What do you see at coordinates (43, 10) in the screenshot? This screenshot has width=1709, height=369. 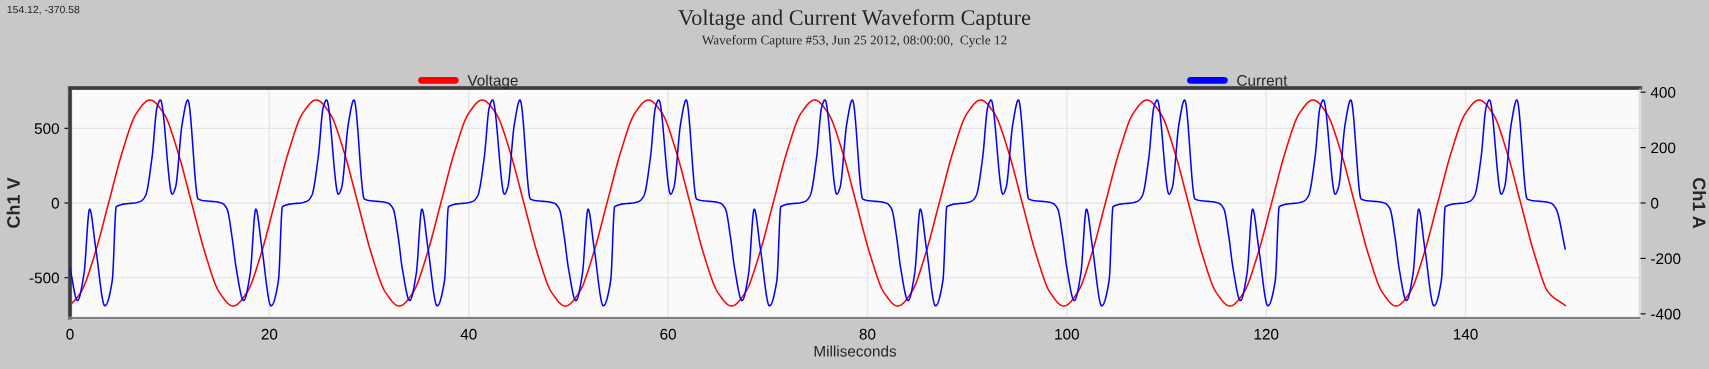 I see `text: 154.12, -370.58` at bounding box center [43, 10].